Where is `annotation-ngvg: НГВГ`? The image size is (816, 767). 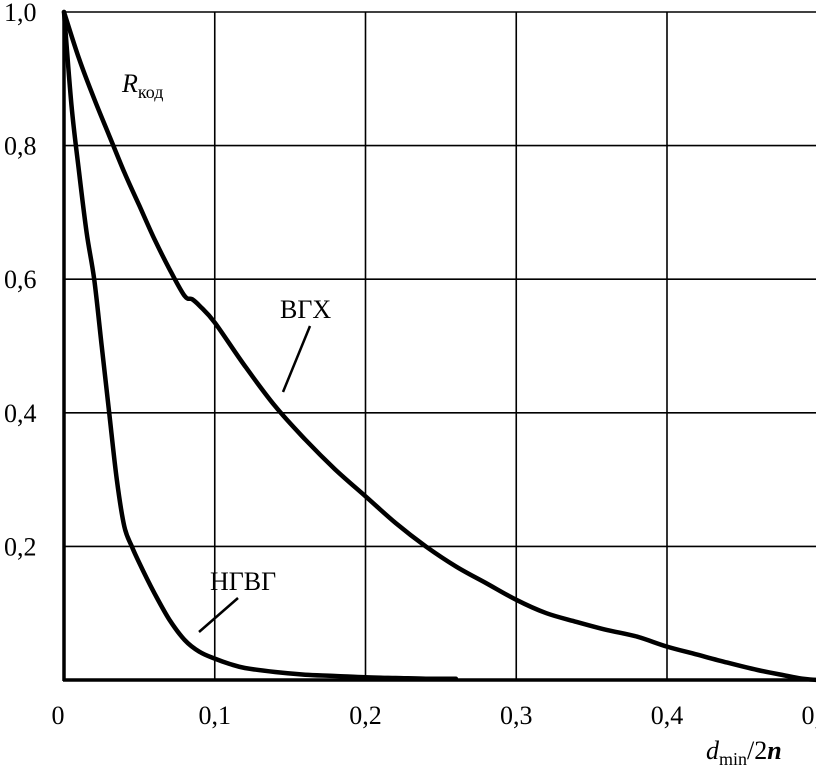
annotation-ngvg: НГВГ is located at coordinates (243, 581).